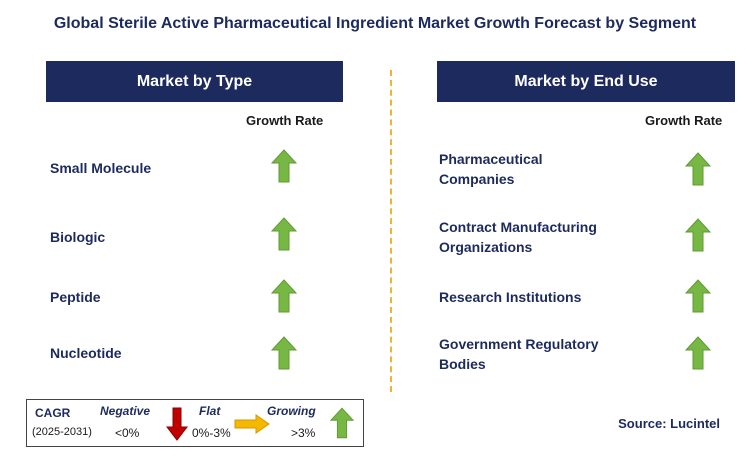 This screenshot has height=457, width=750. What do you see at coordinates (101, 168) in the screenshot?
I see `type-item-small-molecule: Small Molecule` at bounding box center [101, 168].